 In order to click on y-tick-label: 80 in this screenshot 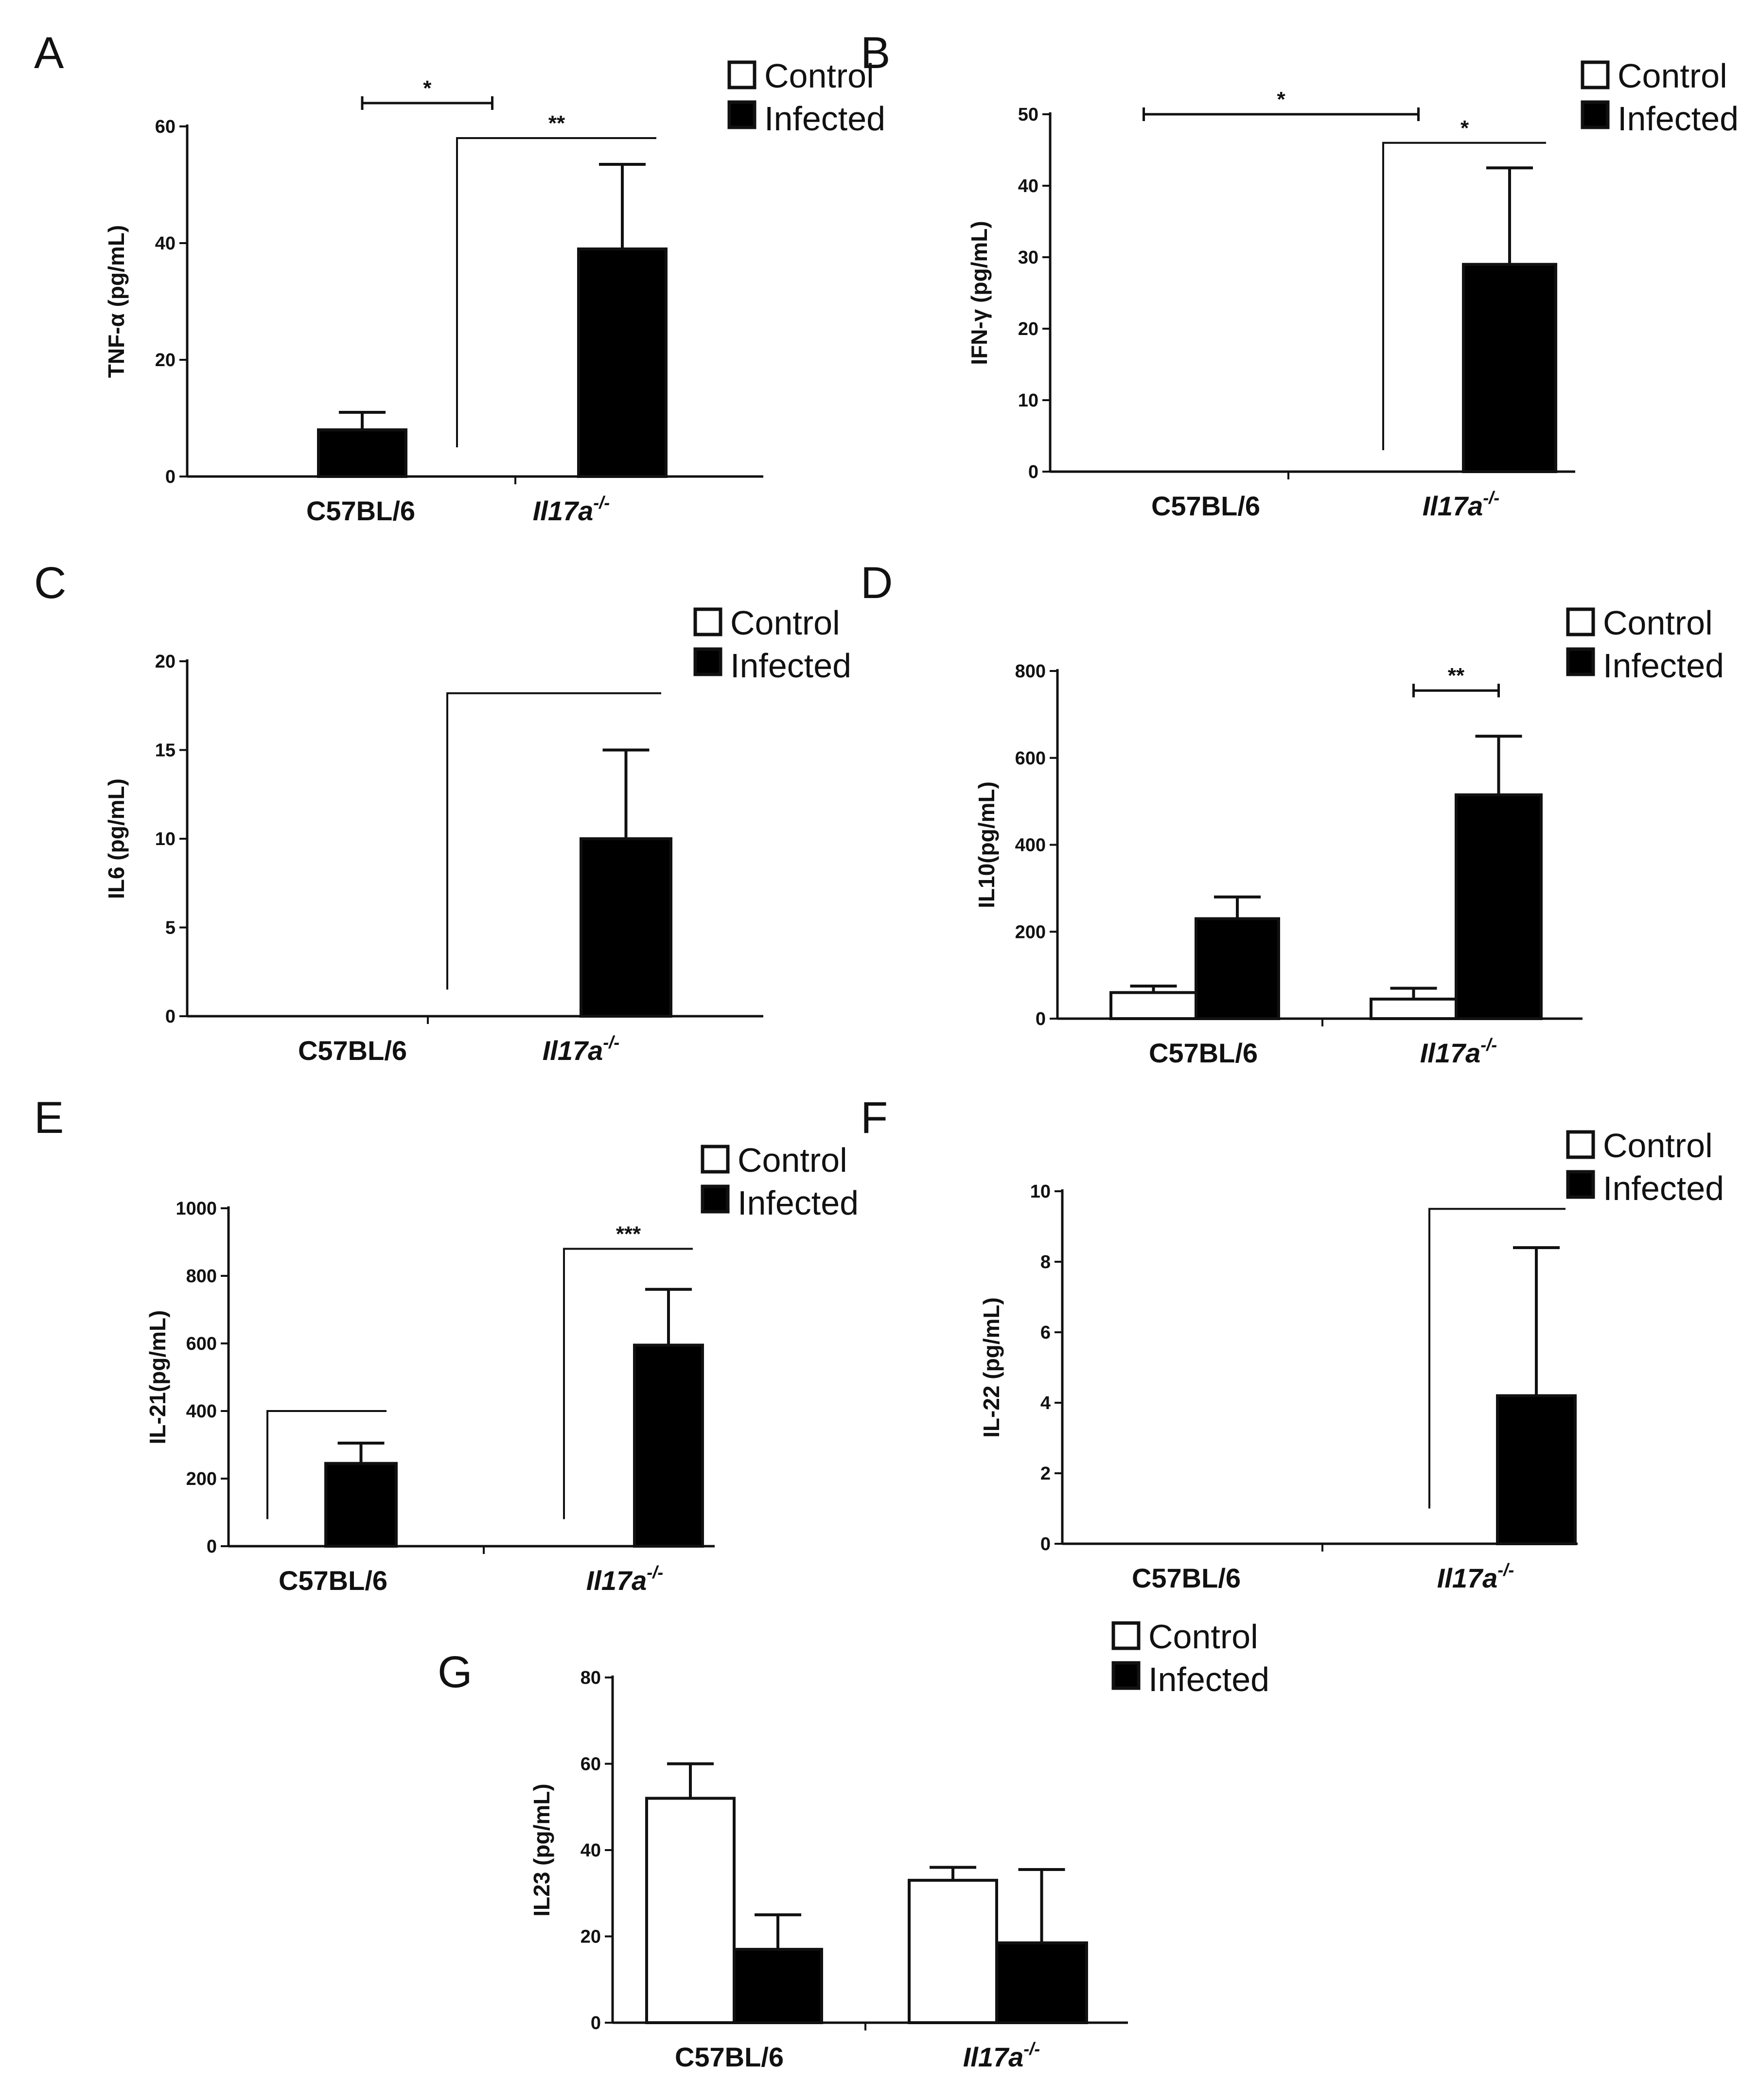, I will do `click(590, 1678)`.